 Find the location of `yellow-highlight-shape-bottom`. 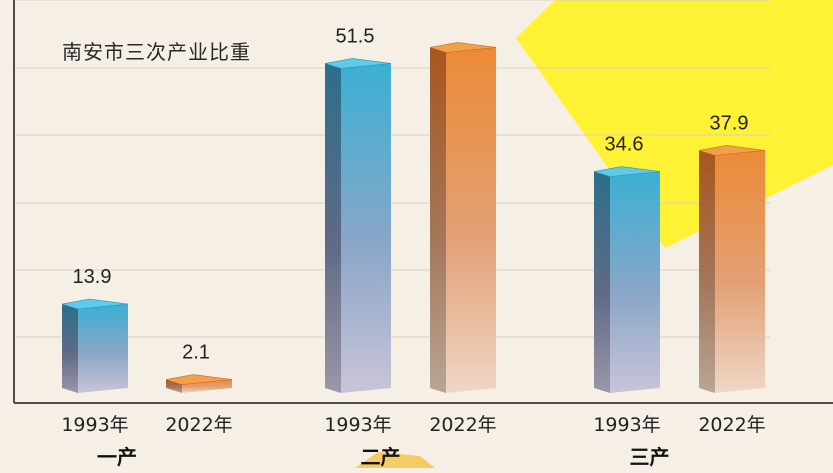

yellow-highlight-shape-bottom is located at coordinates (395, 460).